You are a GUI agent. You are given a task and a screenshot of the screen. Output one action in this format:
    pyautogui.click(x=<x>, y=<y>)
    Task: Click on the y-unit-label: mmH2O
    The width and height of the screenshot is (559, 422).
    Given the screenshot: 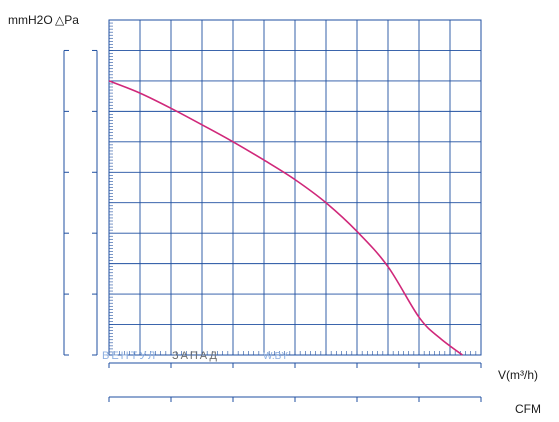 What is the action you would take?
    pyautogui.click(x=30, y=20)
    